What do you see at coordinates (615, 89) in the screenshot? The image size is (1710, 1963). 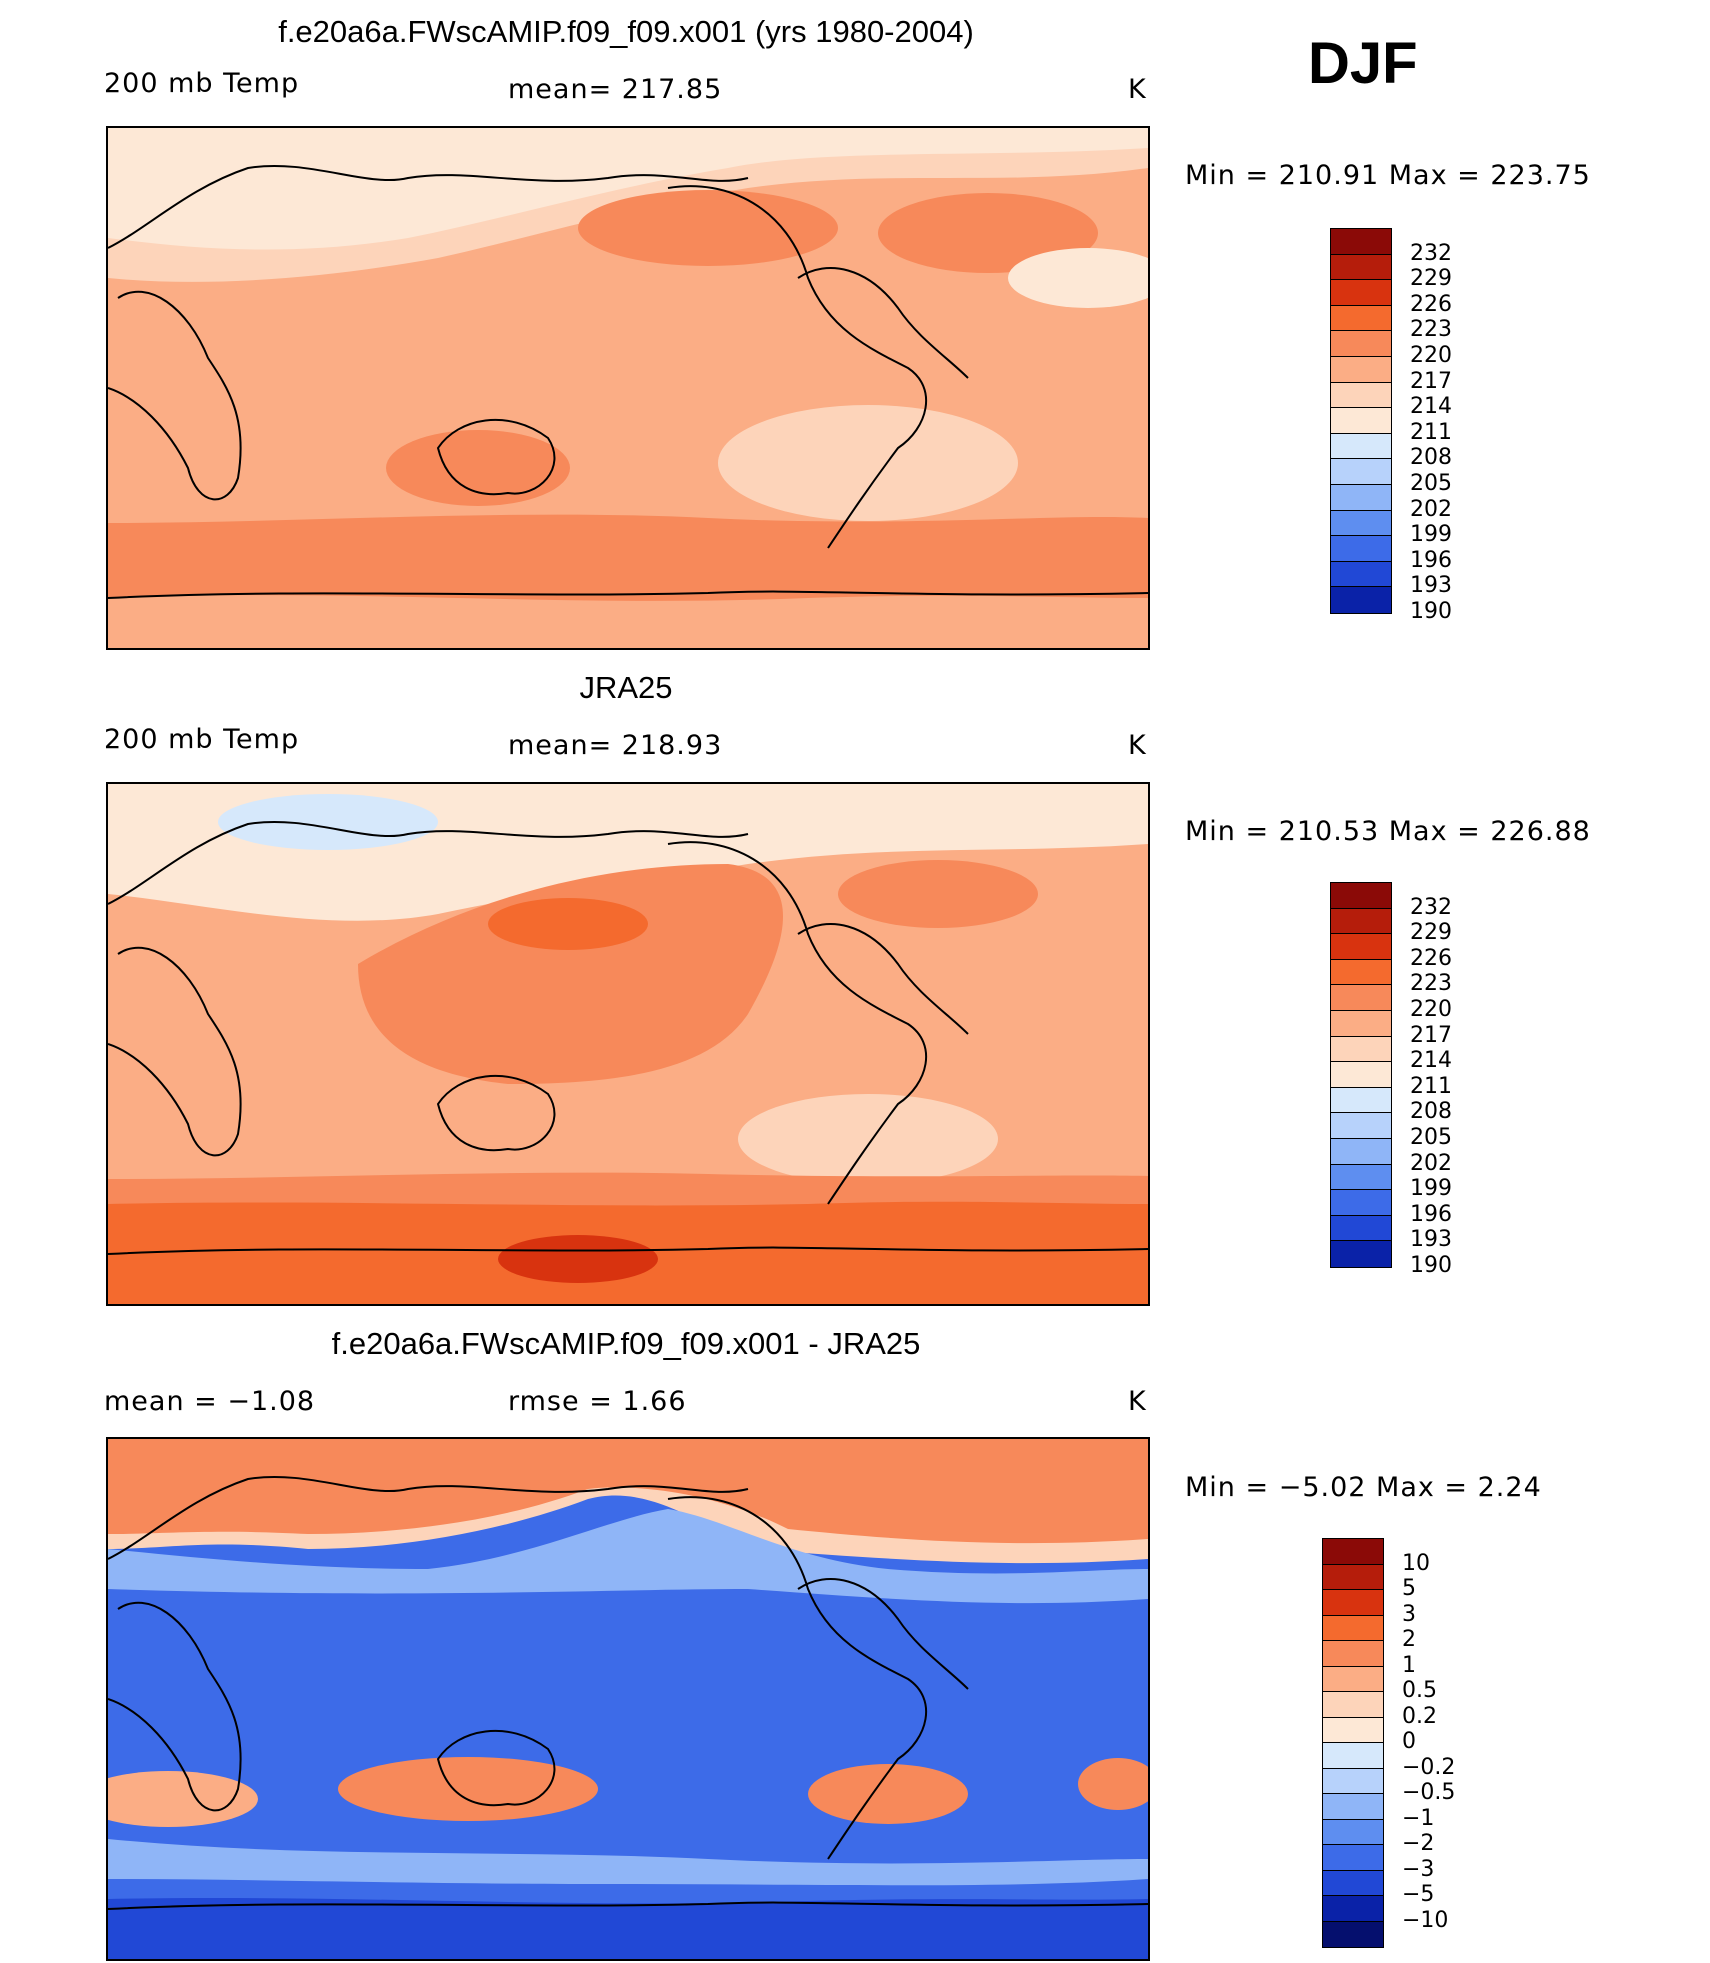 I see `panel1-mean-label: mean= 217.85` at bounding box center [615, 89].